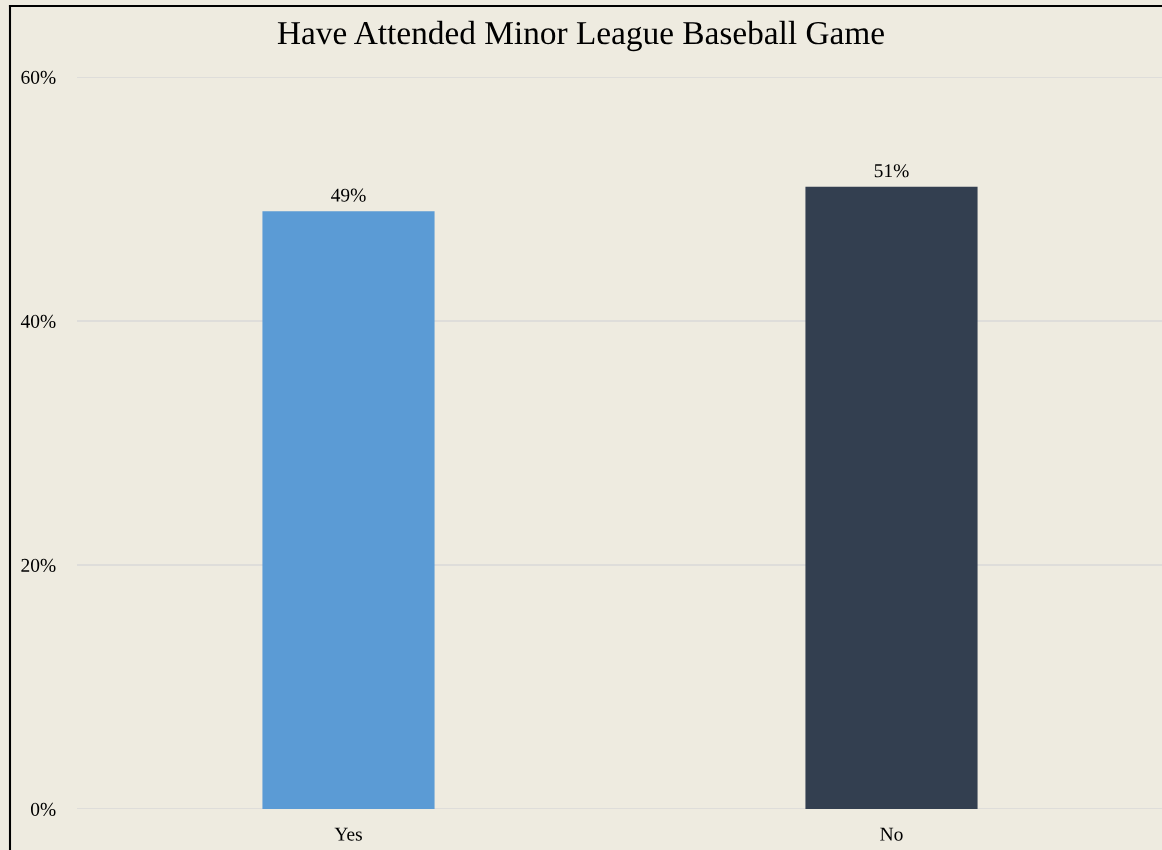 This screenshot has height=850, width=1162. I want to click on y-tick-label: 20%, so click(38, 565).